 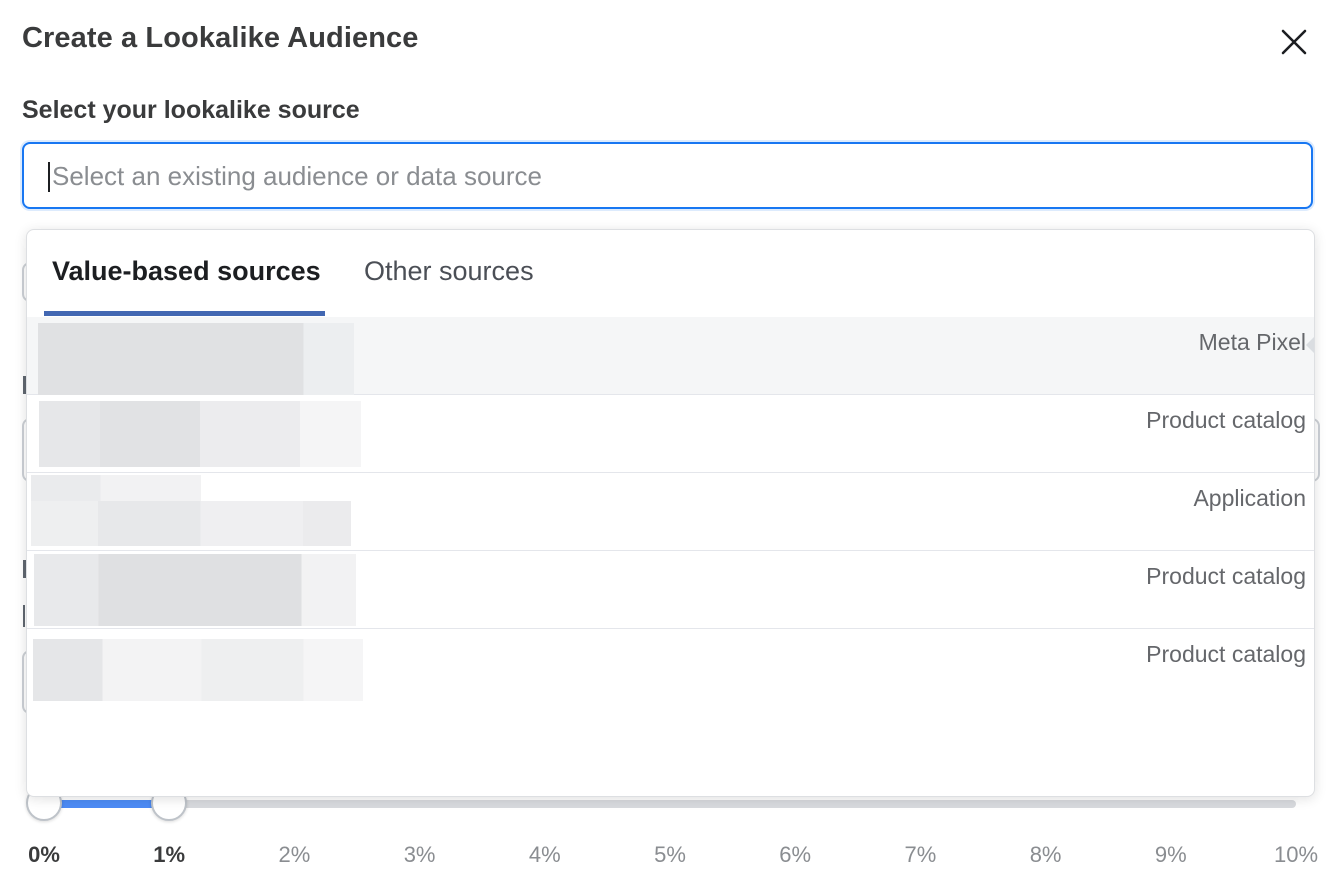 I want to click on source-search-input, so click(x=672, y=176).